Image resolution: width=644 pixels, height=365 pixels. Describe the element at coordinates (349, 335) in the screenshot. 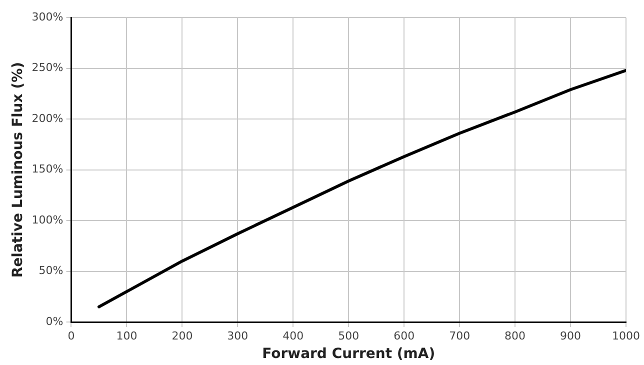

I see `x-tick-label: 500` at that location.